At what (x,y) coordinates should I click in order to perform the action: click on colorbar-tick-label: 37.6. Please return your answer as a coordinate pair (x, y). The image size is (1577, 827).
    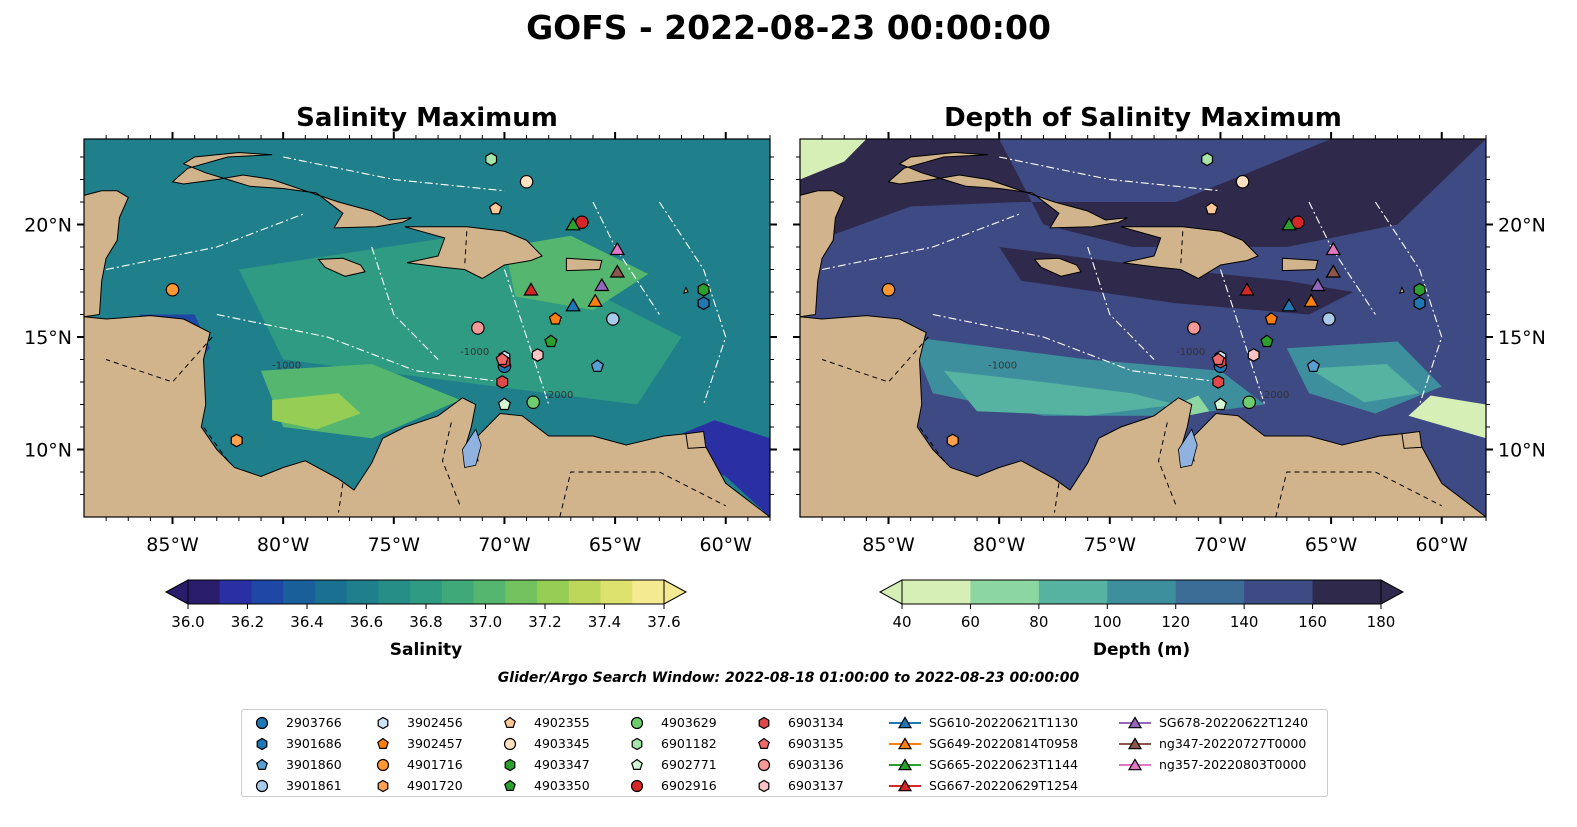
    Looking at the image, I should click on (663, 622).